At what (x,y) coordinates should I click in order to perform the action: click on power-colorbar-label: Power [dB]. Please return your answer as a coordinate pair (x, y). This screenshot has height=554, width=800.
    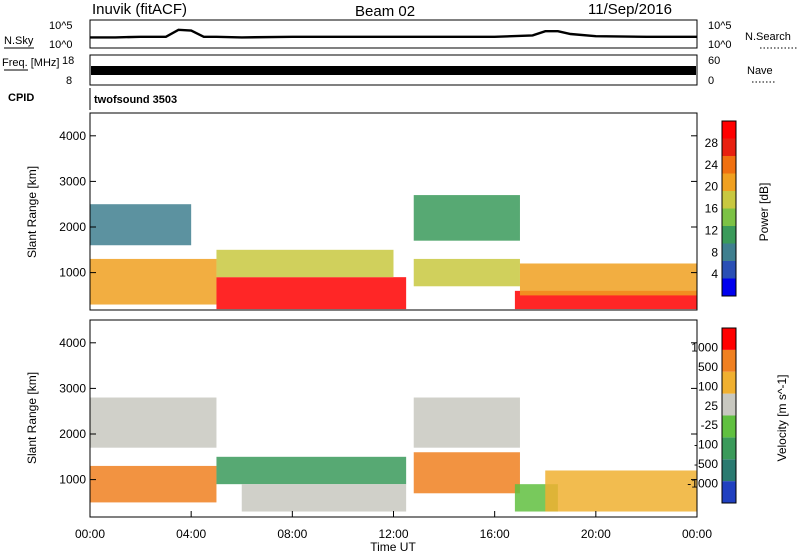
    Looking at the image, I should click on (764, 212).